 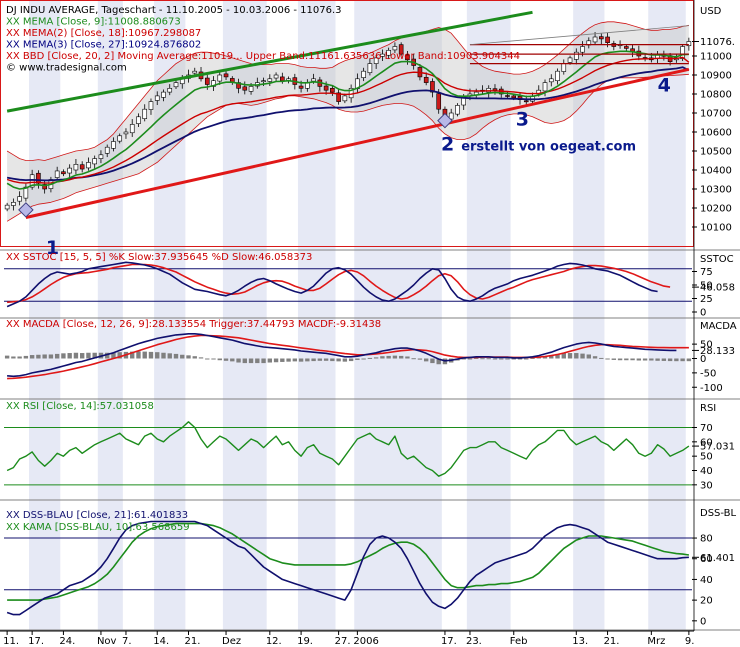 I want to click on price-axis-tick-label: 10700, so click(x=716, y=114).